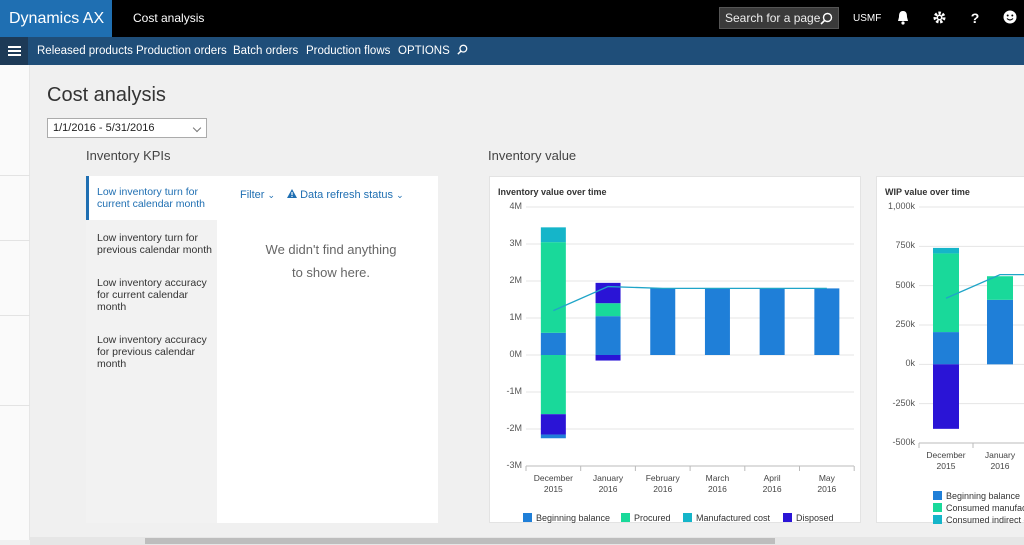 The image size is (1024, 545). I want to click on horizontal-scrollbar, so click(527, 541).